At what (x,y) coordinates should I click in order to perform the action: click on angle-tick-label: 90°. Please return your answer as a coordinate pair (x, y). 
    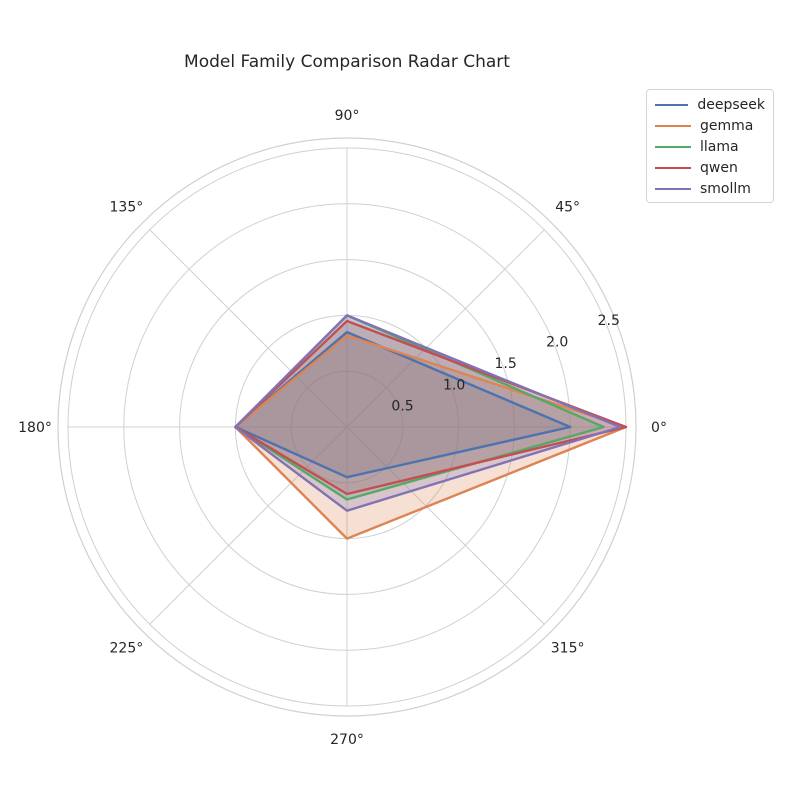
    Looking at the image, I should click on (347, 116).